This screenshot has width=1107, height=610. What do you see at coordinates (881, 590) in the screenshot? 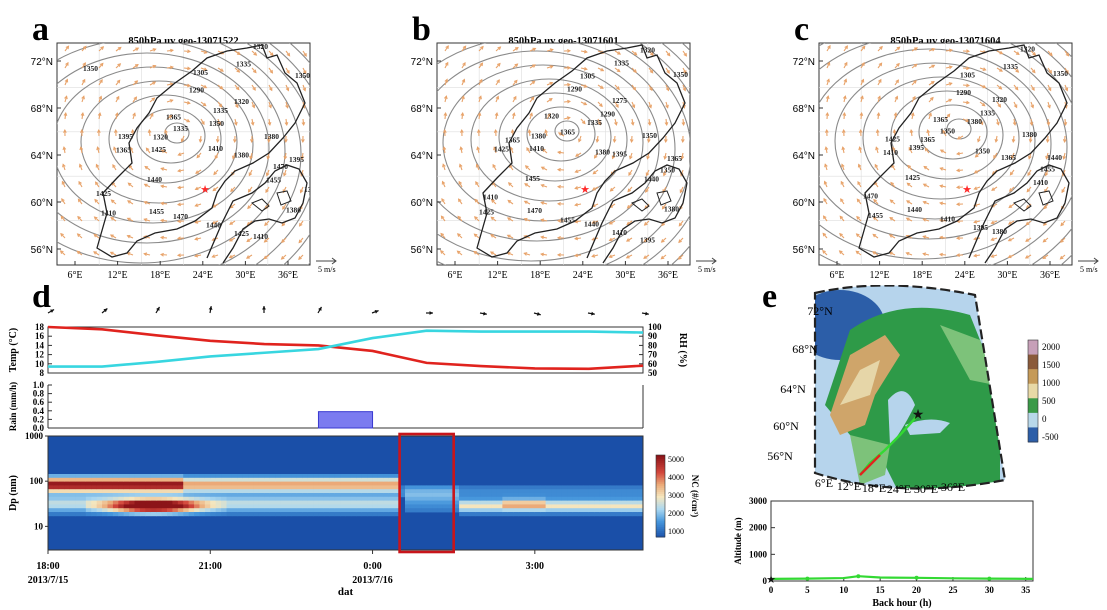
I see `backhour-tick-label: 15` at bounding box center [881, 590].